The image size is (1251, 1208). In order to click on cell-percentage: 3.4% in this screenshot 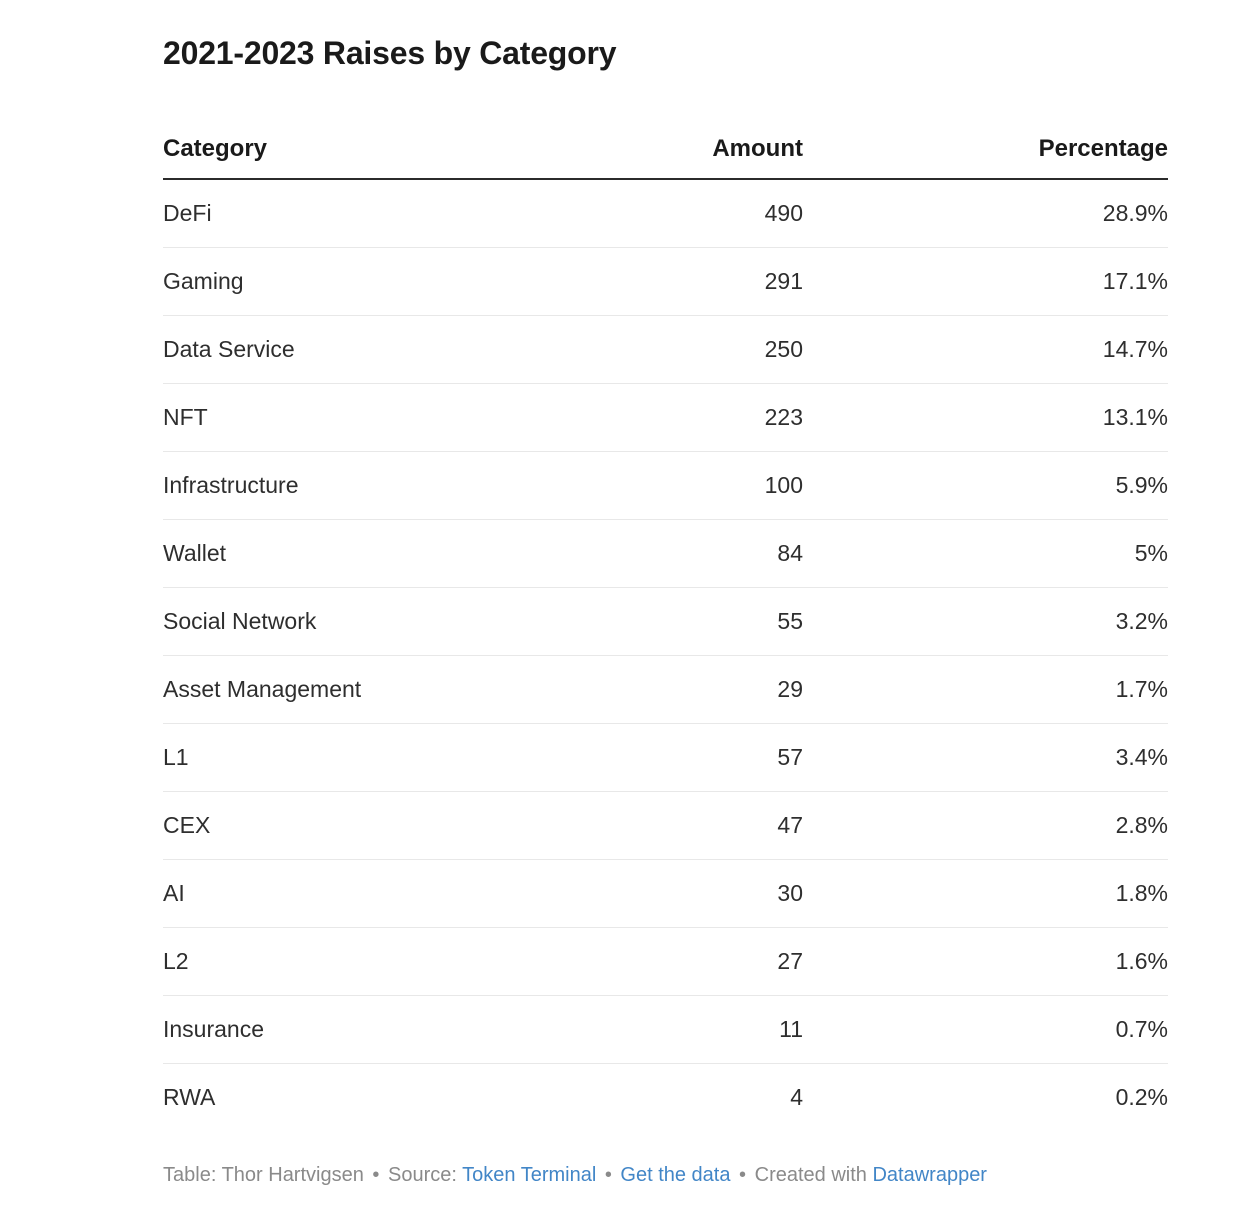, I will do `click(985, 757)`.